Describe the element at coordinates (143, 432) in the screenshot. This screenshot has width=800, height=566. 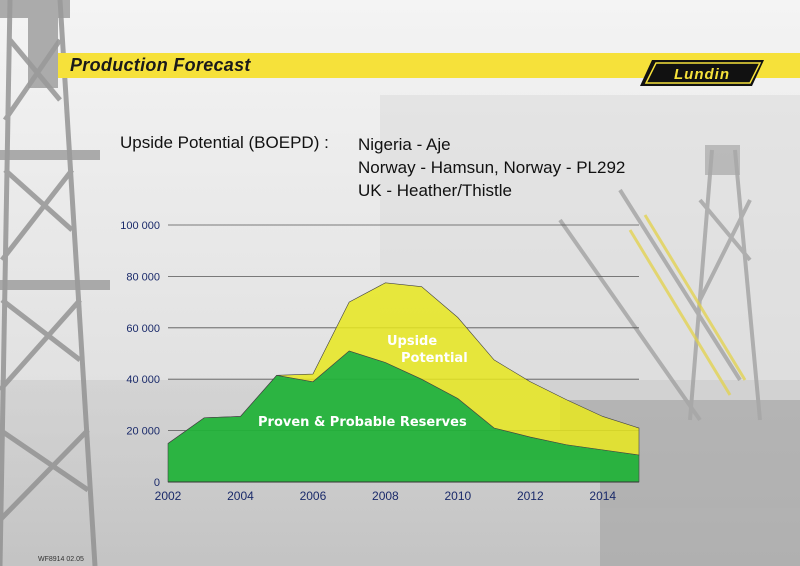
I see `y-tick-label: 20 000` at that location.